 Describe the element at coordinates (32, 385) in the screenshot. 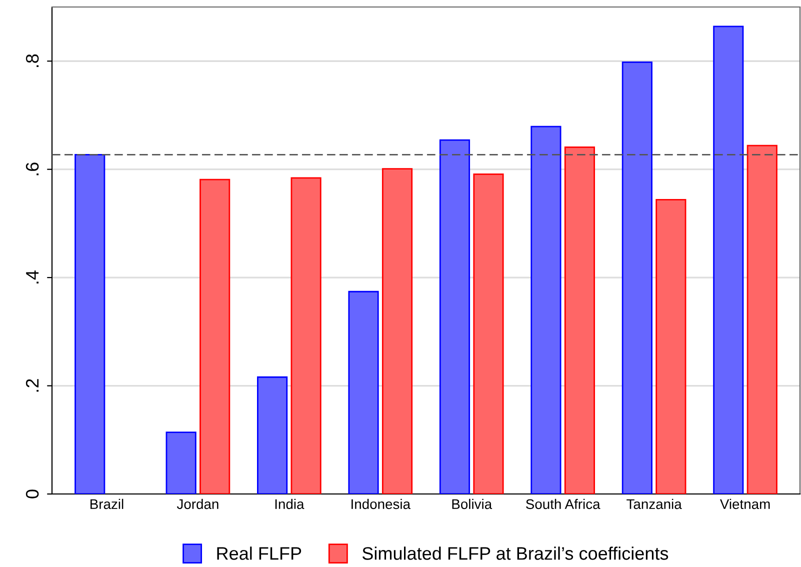

I see `y-tick-label: .2` at that location.